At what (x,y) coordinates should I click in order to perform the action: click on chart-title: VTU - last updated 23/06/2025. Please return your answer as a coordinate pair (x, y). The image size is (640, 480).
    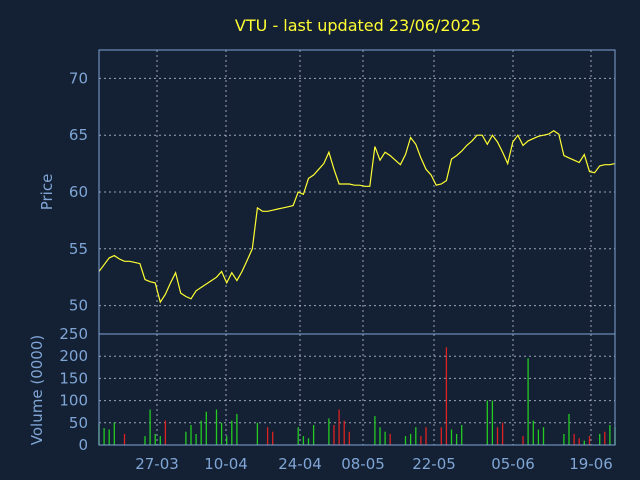
    Looking at the image, I should click on (358, 25).